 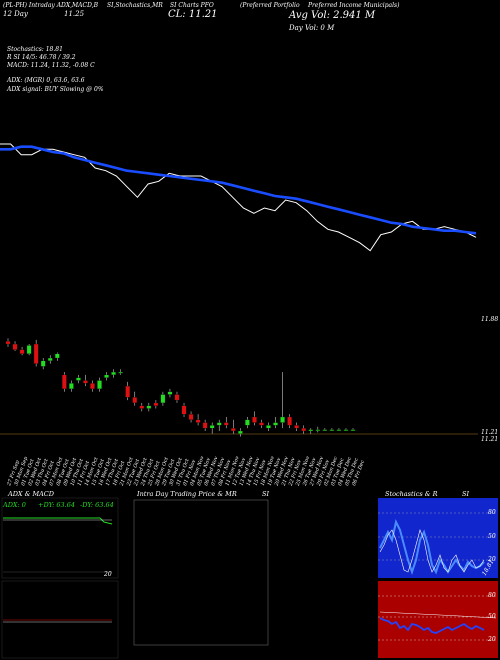 What do you see at coordinates (332, 15) in the screenshot?
I see `avg-volume: Avg Vol: 2.941 M` at bounding box center [332, 15].